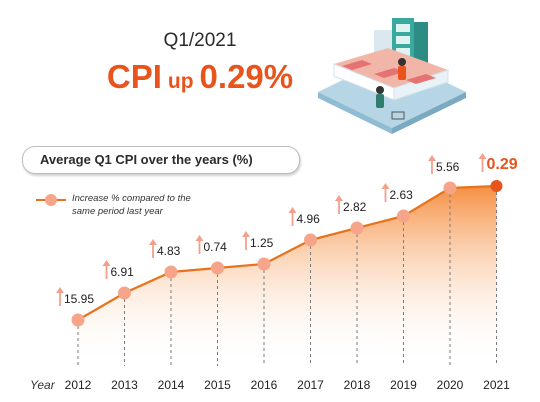 Image resolution: width=540 pixels, height=402 pixels. Describe the element at coordinates (134, 76) in the screenshot. I see `headline-prefix: CPI` at that location.